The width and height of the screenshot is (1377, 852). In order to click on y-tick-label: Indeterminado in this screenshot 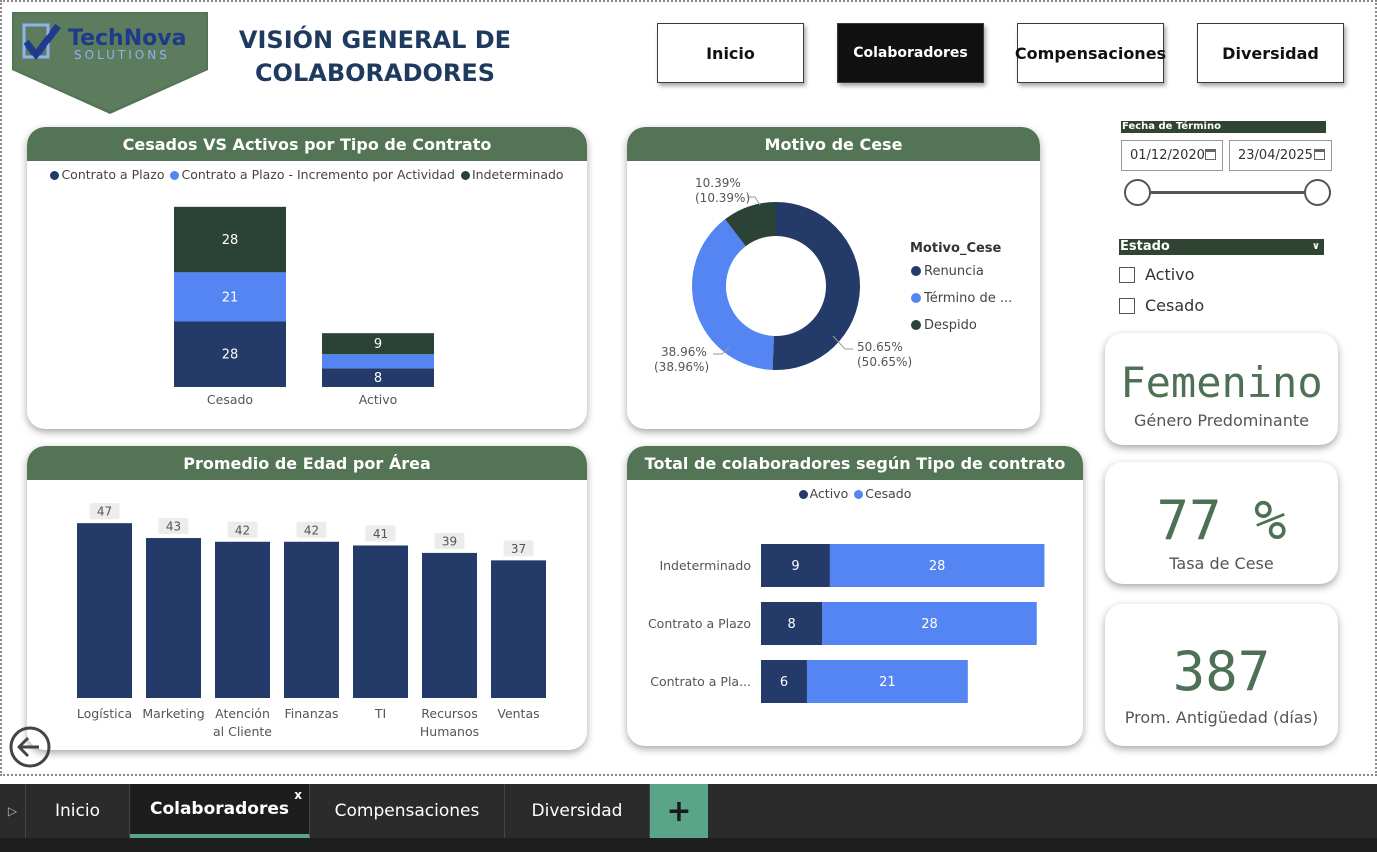, I will do `click(705, 565)`.